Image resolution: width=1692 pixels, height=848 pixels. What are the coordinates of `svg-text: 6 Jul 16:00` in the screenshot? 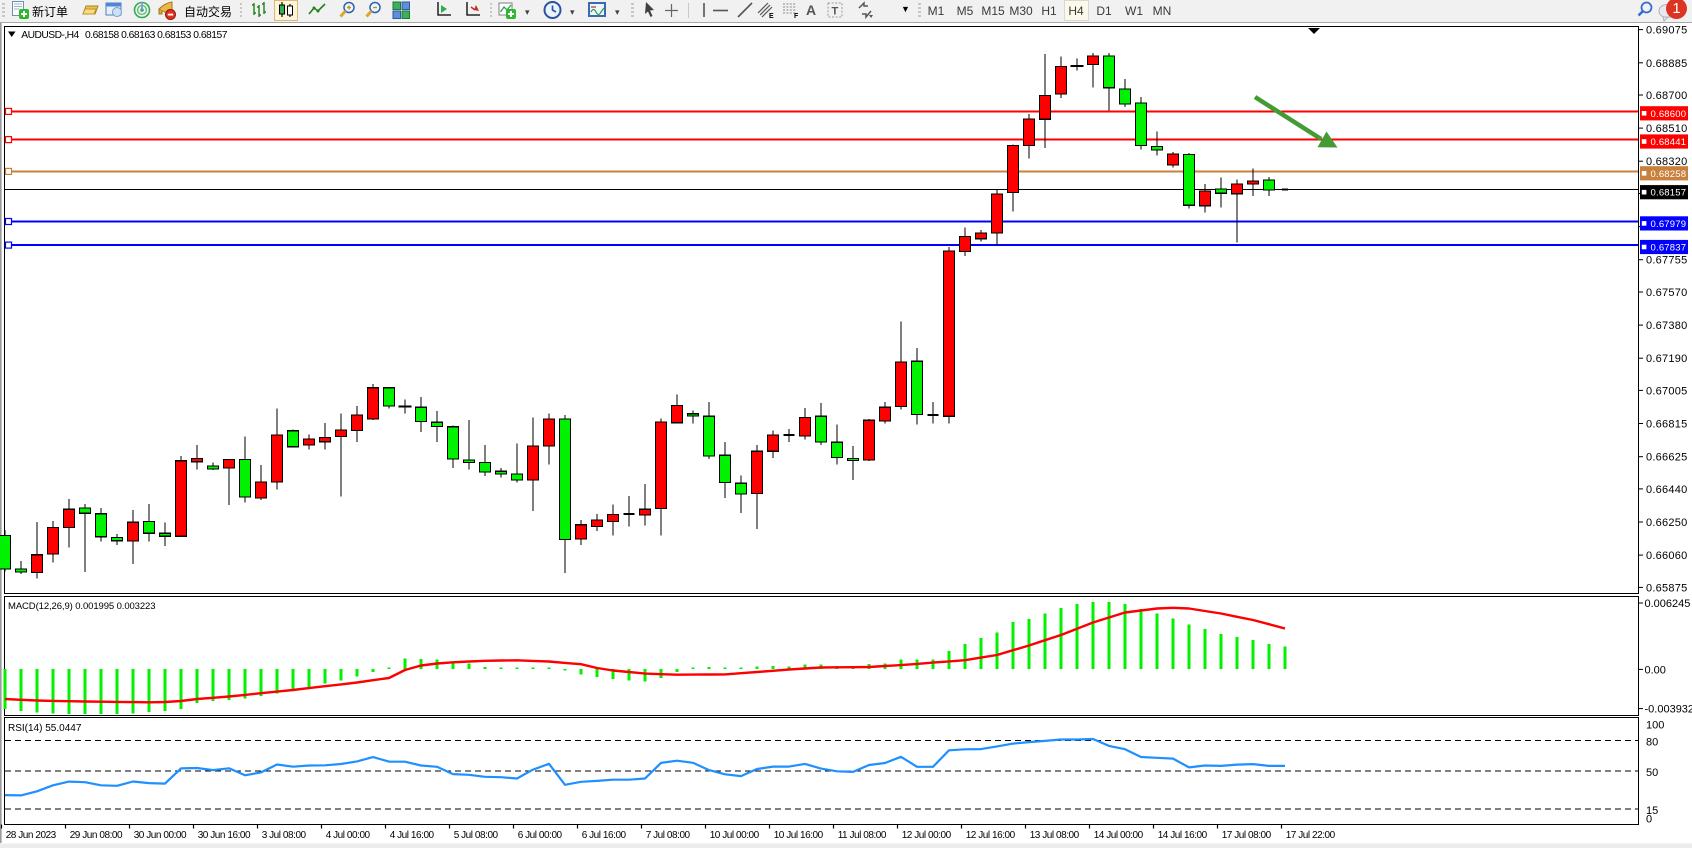 It's located at (604, 835).